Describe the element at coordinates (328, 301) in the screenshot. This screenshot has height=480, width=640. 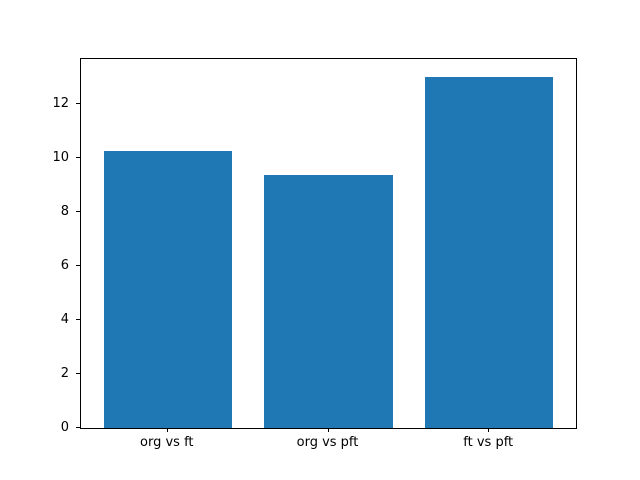
I see `bar-org-vs-pft` at that location.